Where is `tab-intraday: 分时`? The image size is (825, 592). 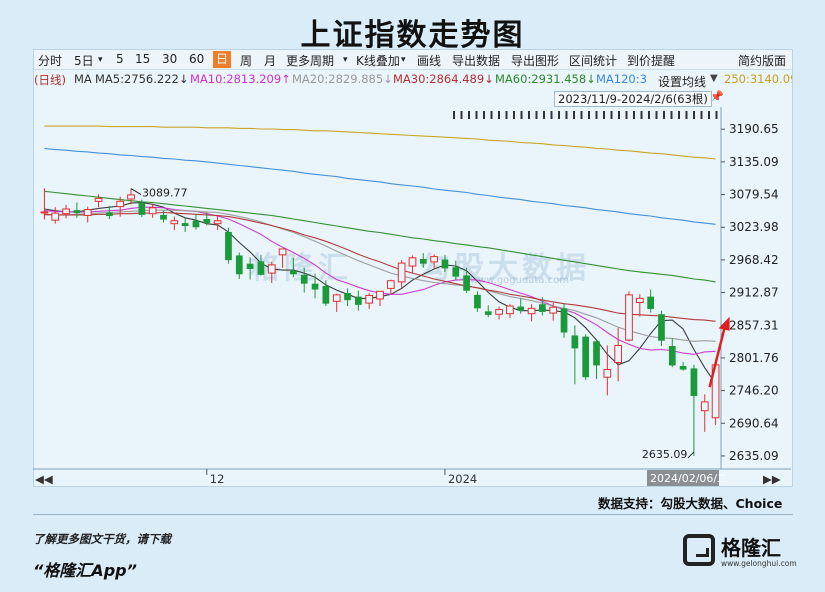
tab-intraday: 分时 is located at coordinates (50, 61).